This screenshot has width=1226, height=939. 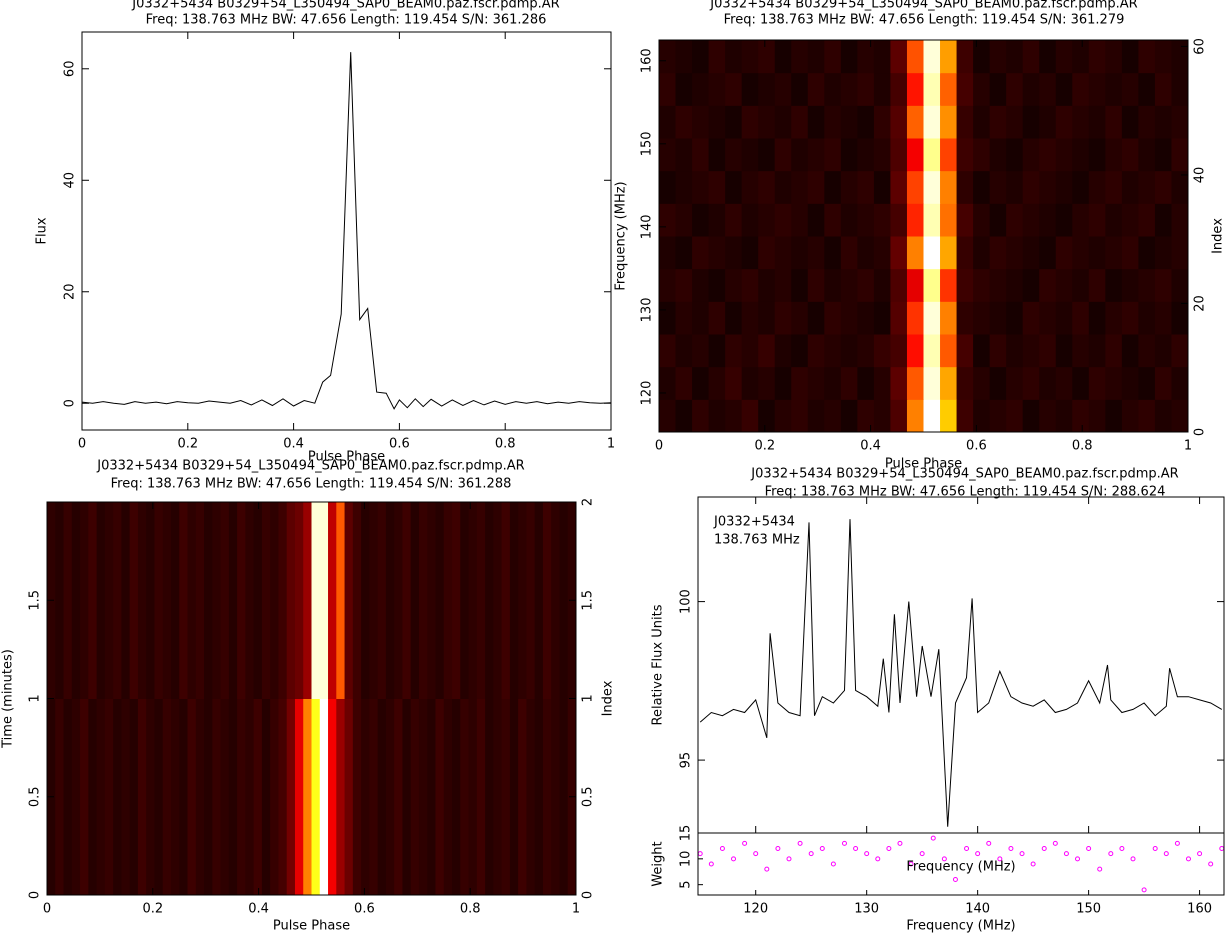 I want to click on y-tick-label: 1, so click(x=35, y=698).